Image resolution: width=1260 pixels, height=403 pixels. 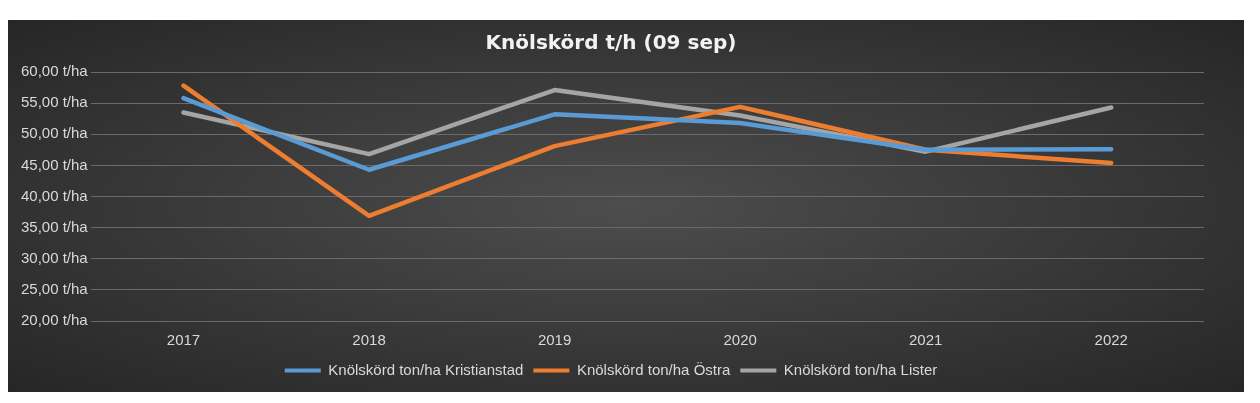 I want to click on legend-label: Knölskörd ton/ha Lister, so click(x=860, y=369).